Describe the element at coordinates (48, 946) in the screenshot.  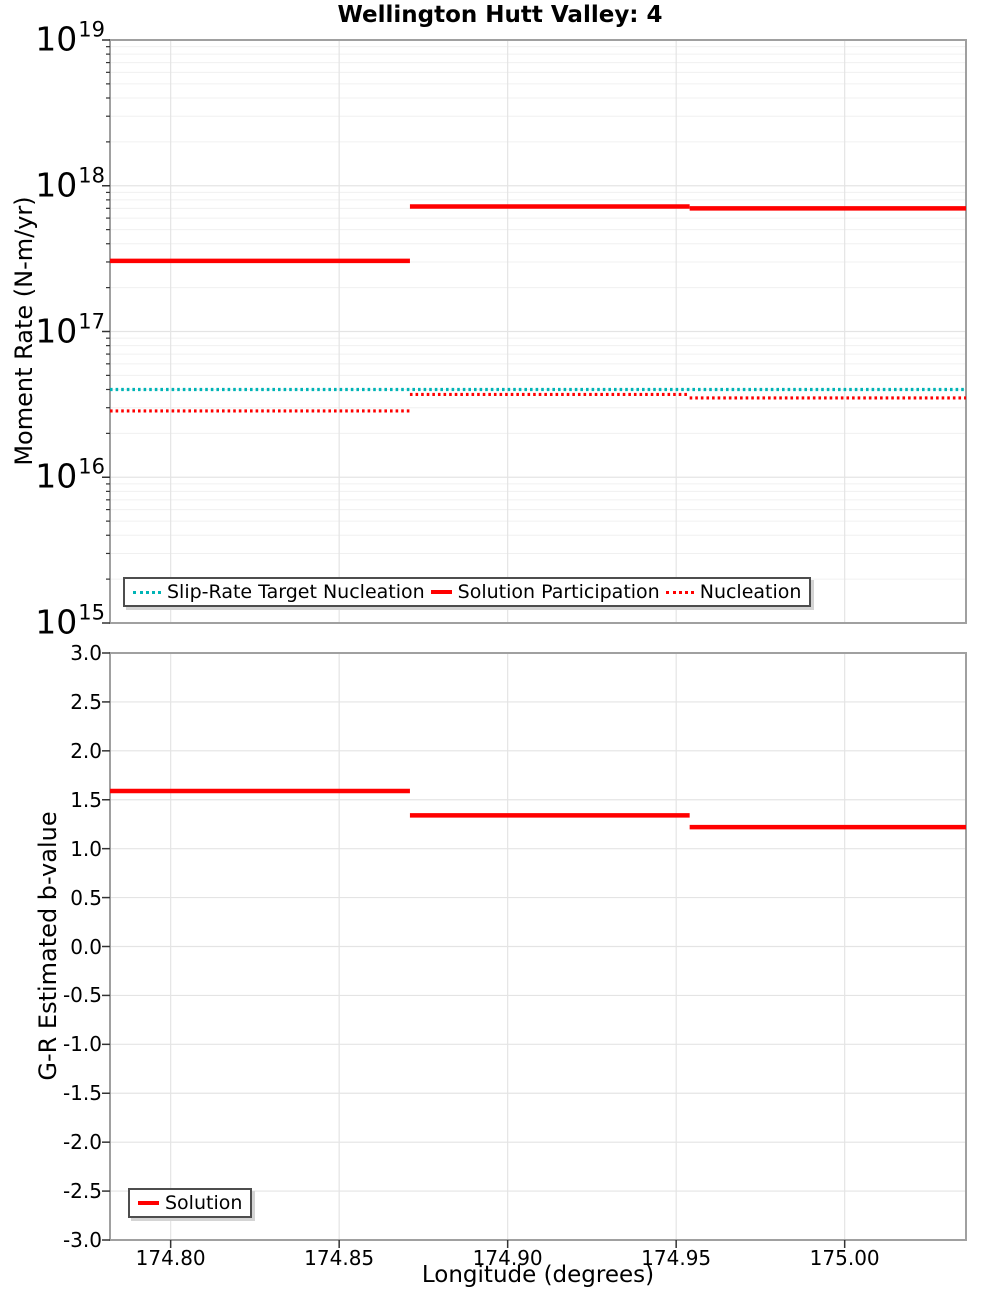
I see `bottom-y-axis-label: G-R Estimated b-value` at that location.